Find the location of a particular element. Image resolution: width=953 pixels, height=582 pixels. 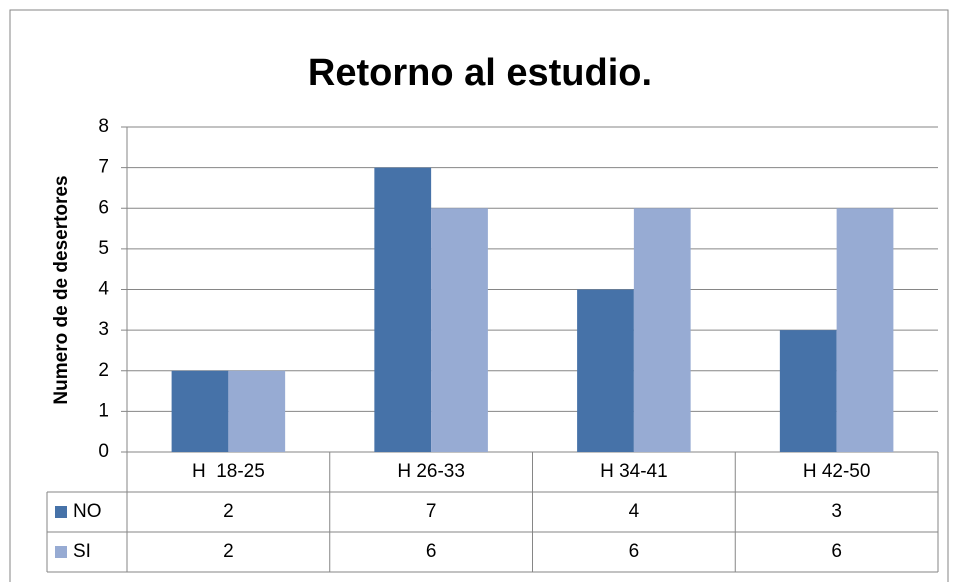

y-tick-label: 5 is located at coordinates (103, 248).